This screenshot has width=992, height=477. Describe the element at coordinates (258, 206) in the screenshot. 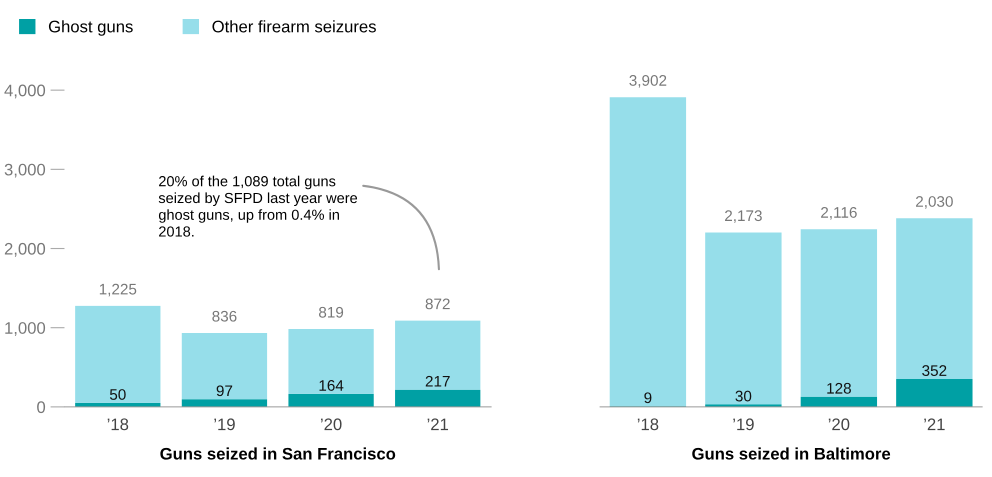

I see `annotation: 20% of the 1,089 total guns seized by SFPD last year were ghost guns, up from 0.4% in 2018.` at that location.